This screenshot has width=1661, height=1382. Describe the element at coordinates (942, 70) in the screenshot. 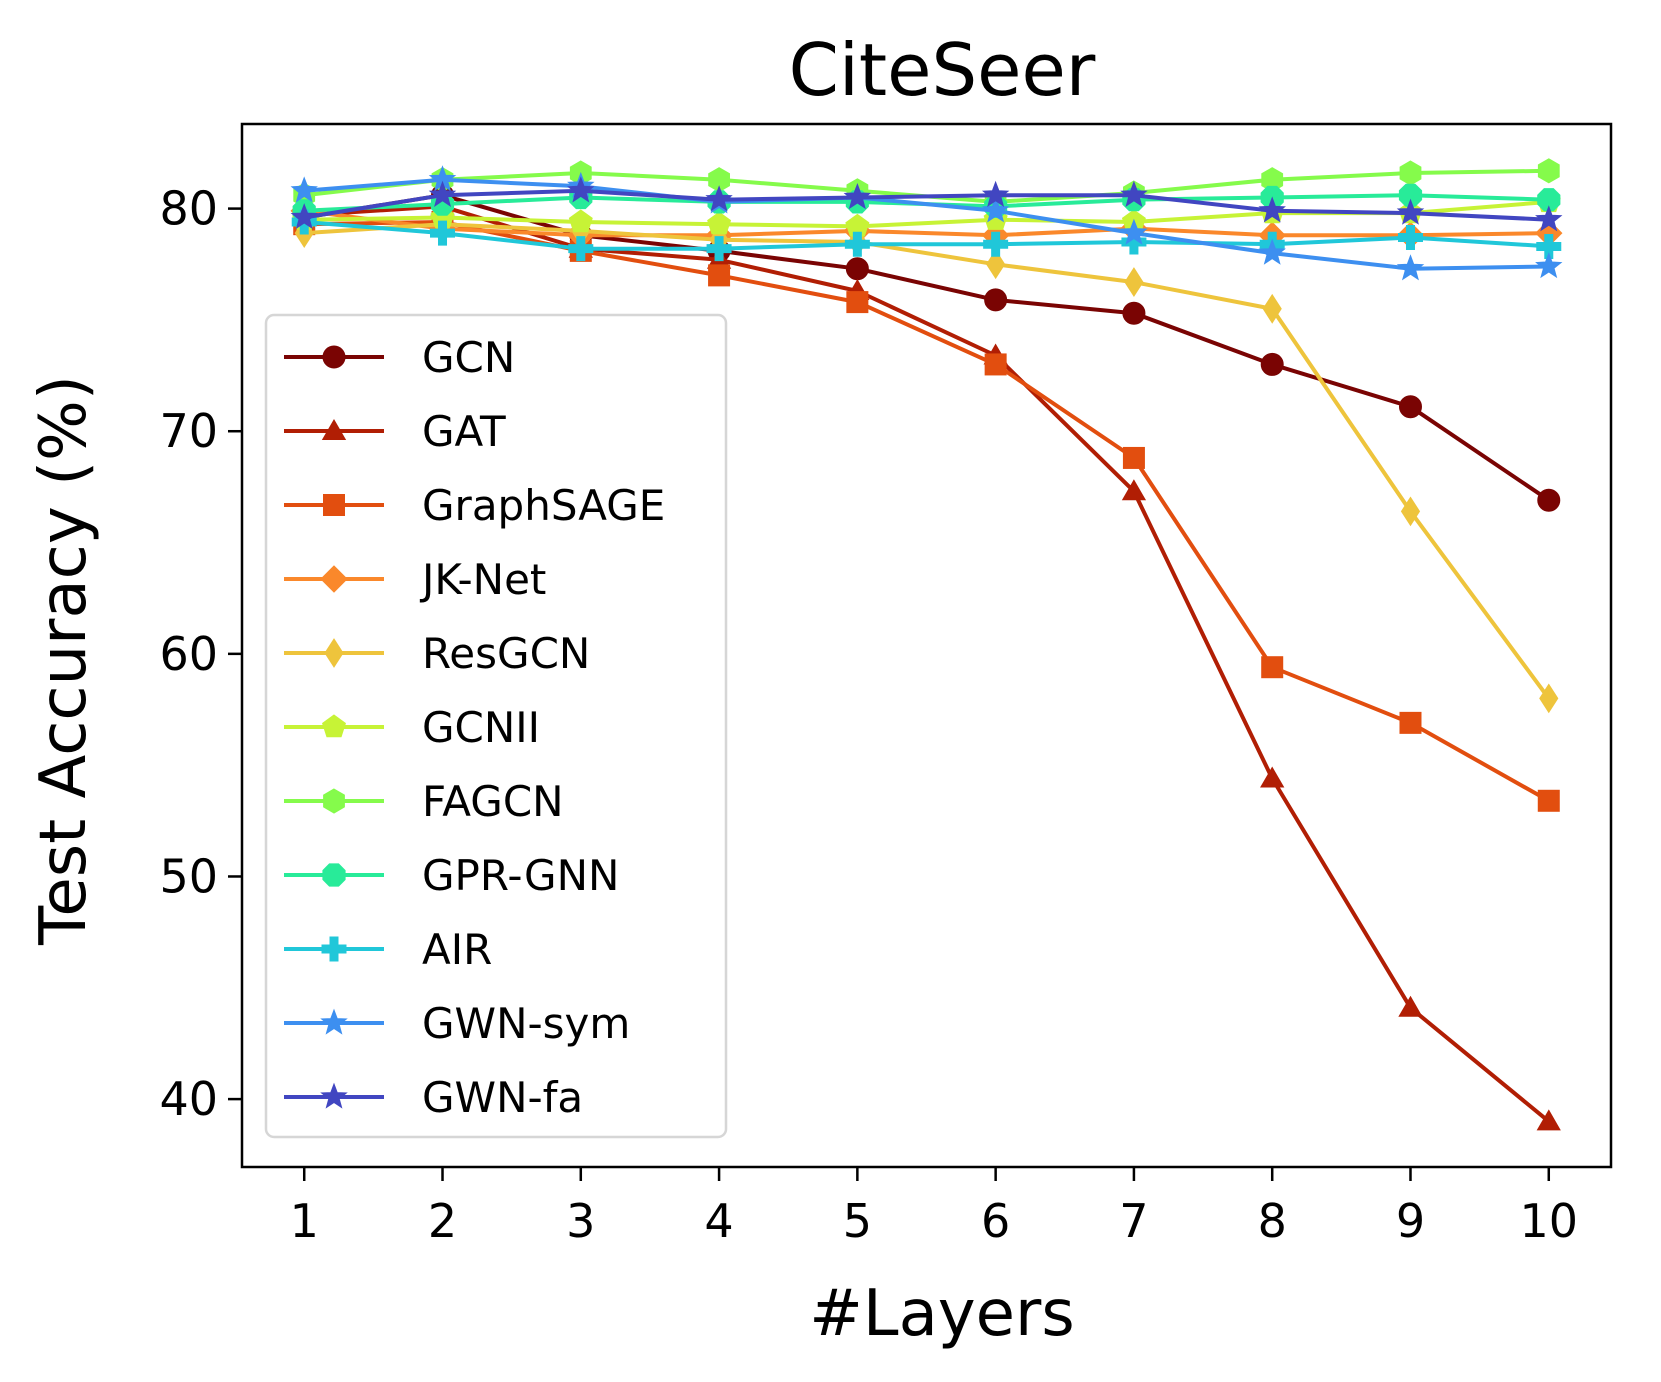

I see `chart-title: CiteSeer` at that location.